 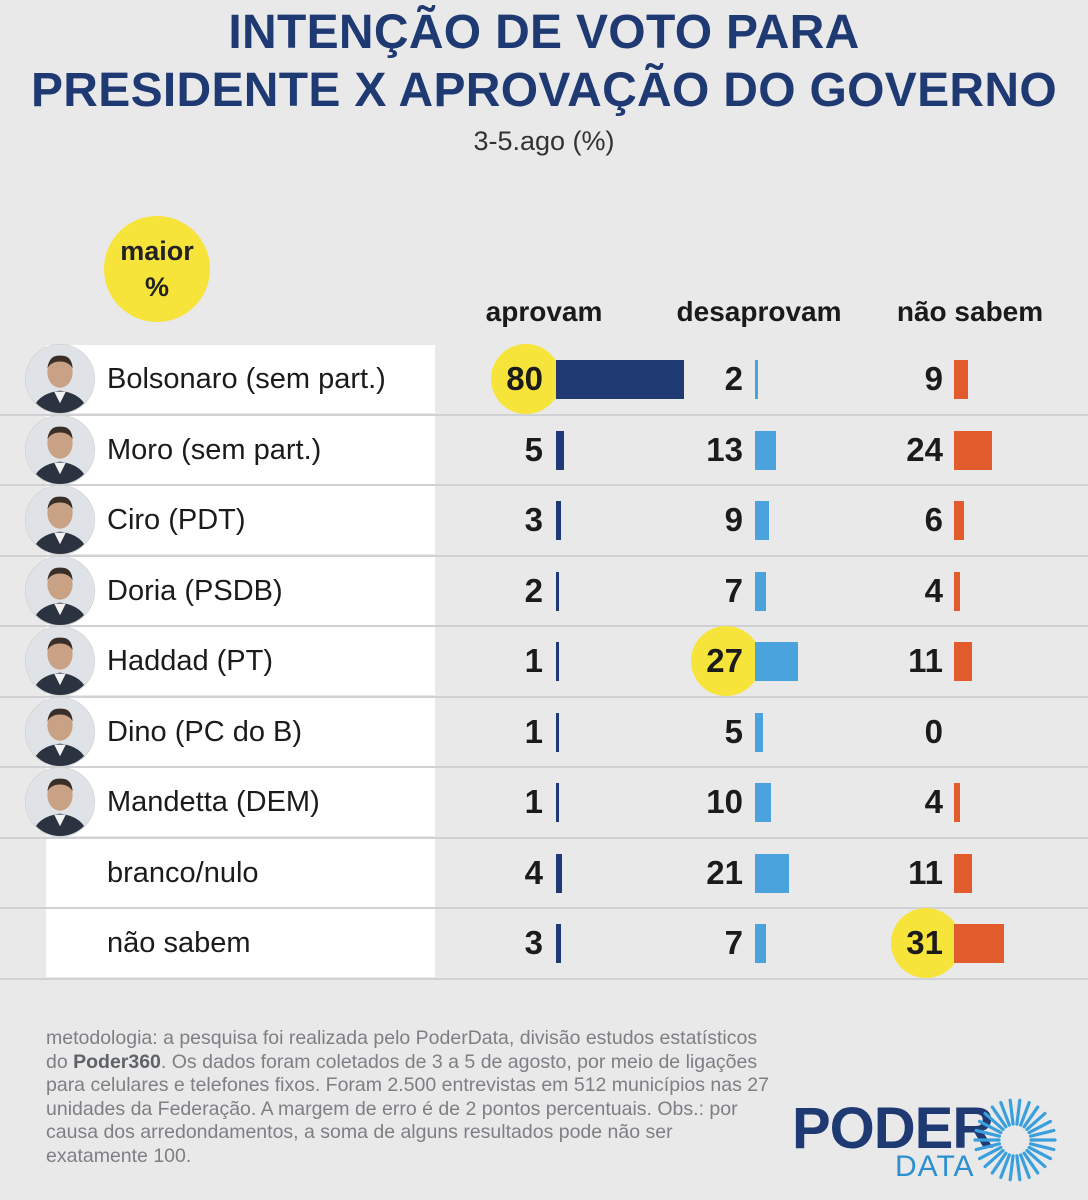 I want to click on value-label-desaprovam: 2, so click(x=733, y=378).